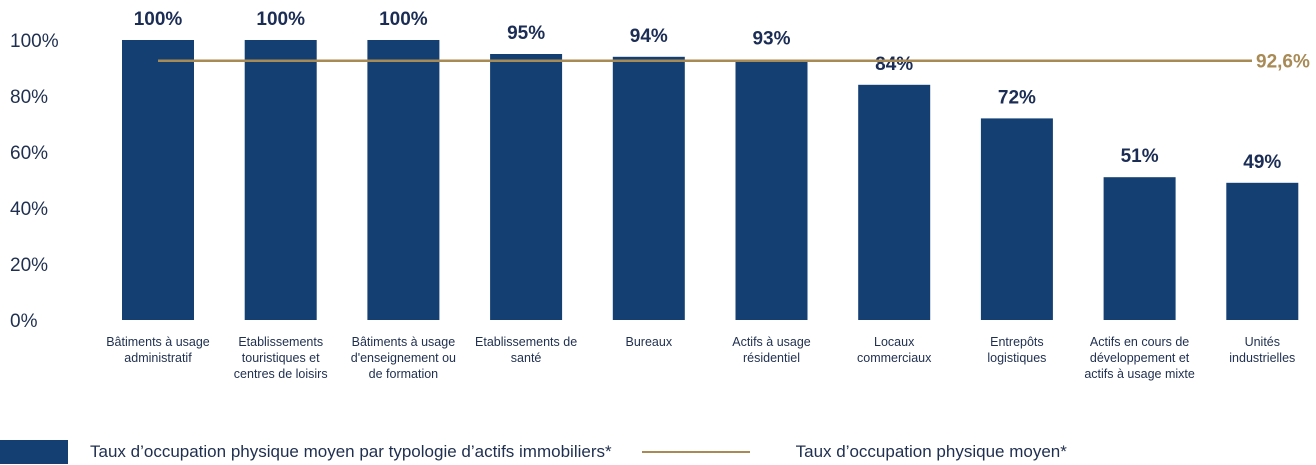  I want to click on data-label: 93%, so click(771, 39).